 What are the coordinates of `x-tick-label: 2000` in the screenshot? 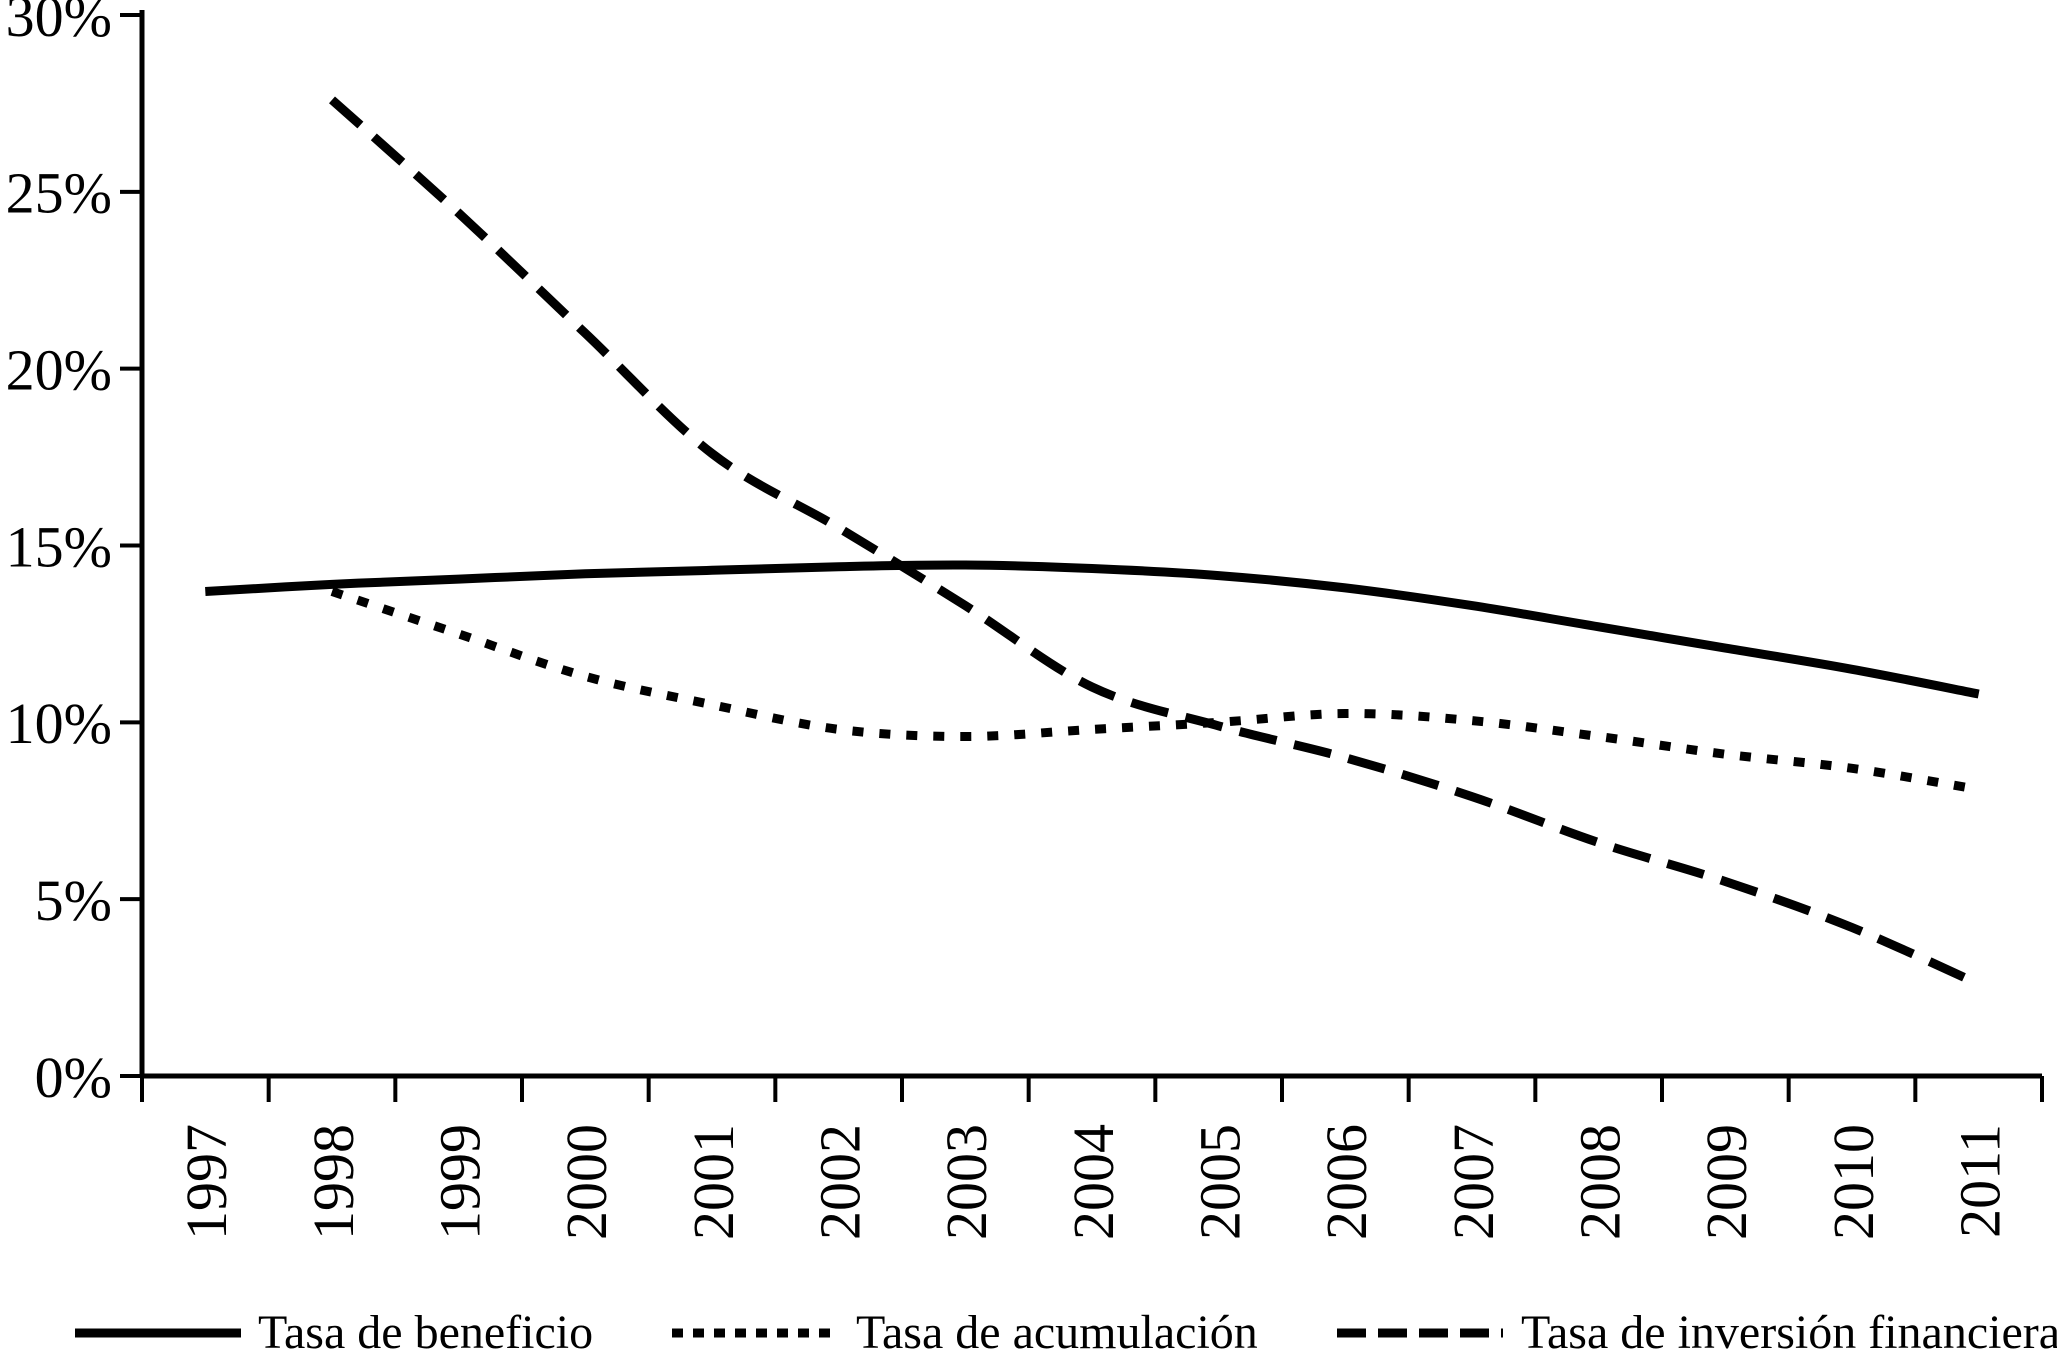 It's located at (586, 1182).